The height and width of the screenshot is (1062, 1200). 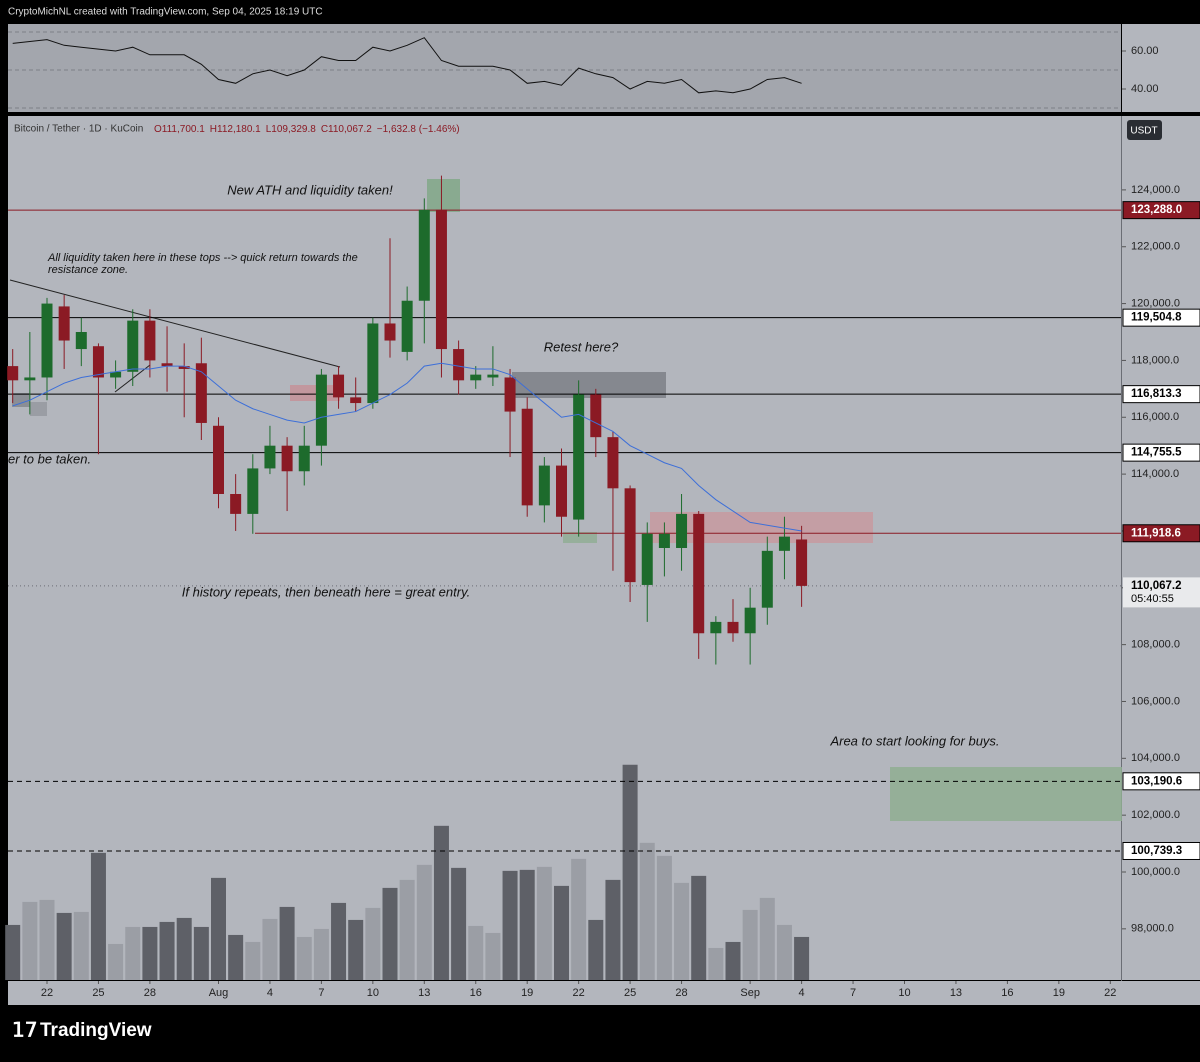 I want to click on symbol: Bitcoin / Tether · 1D · KuCoin, so click(x=78, y=129).